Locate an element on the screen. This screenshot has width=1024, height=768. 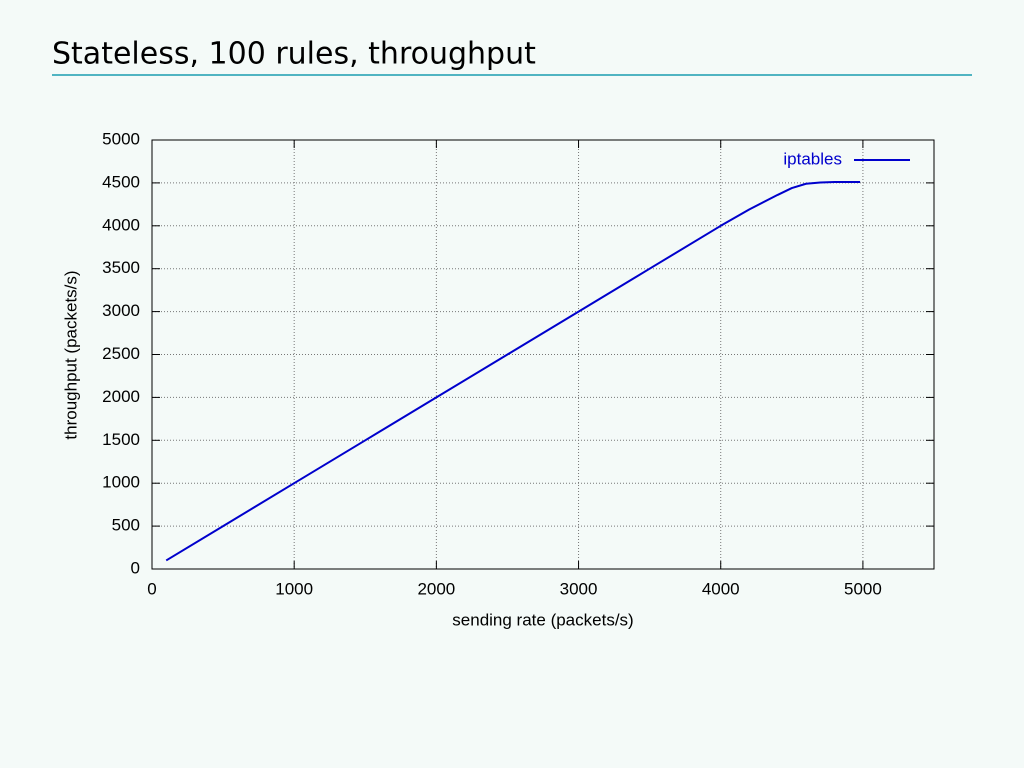
x-tick-label: 4000 is located at coordinates (721, 588).